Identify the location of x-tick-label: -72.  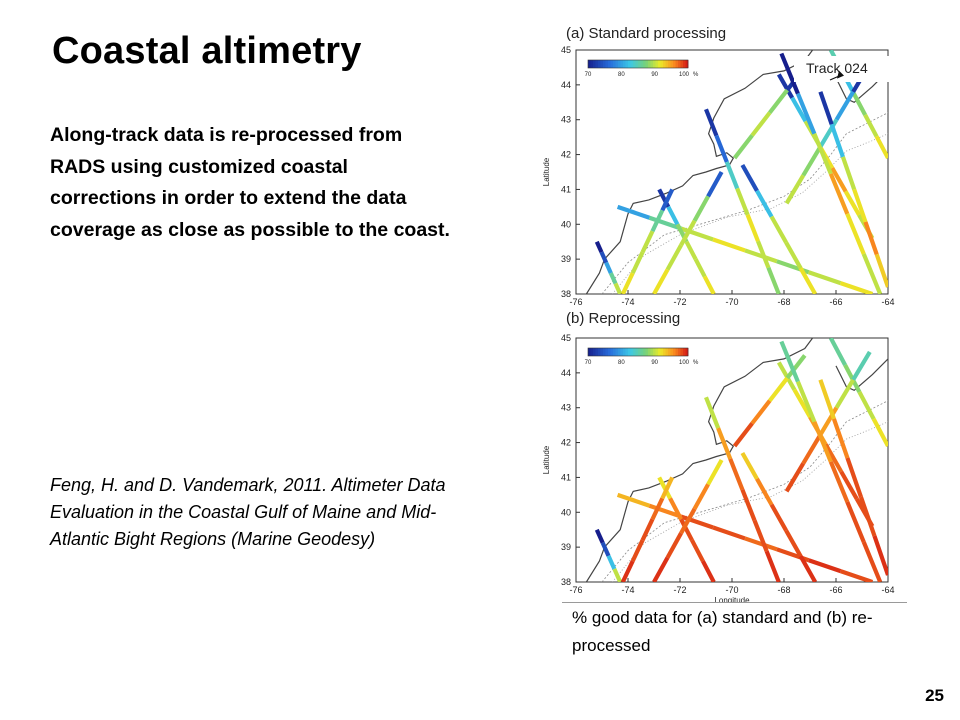
(679, 590).